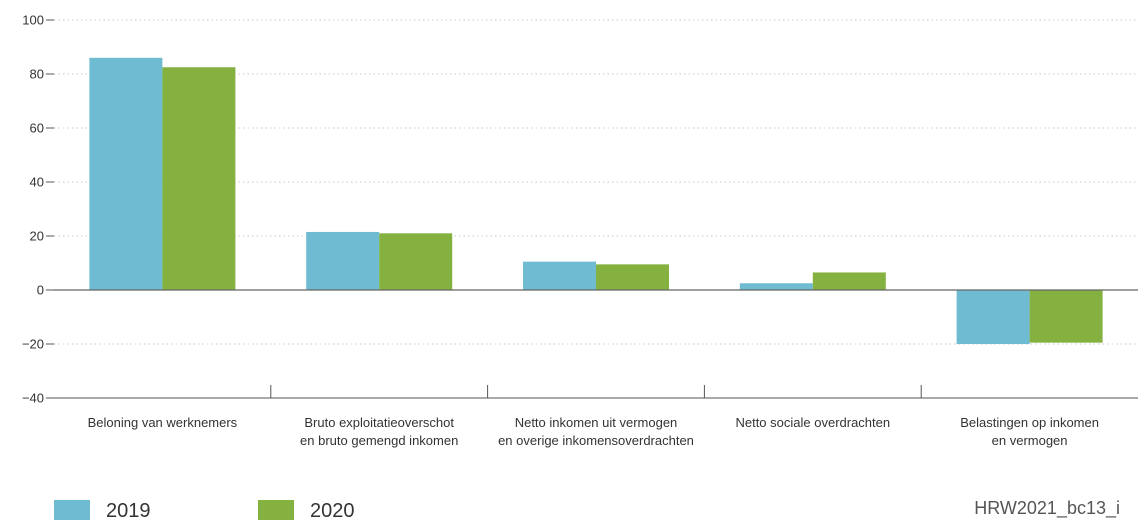 This screenshot has width=1140, height=520. Describe the element at coordinates (72, 510) in the screenshot. I see `legend-swatch-2019` at that location.